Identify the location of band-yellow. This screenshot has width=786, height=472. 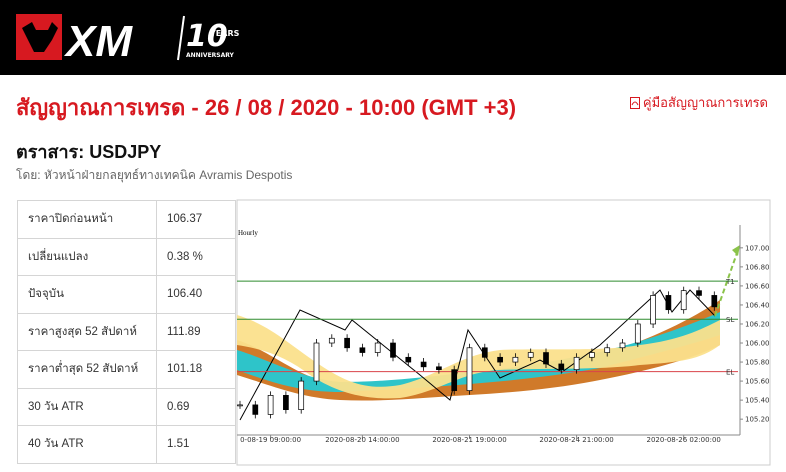
(478, 357).